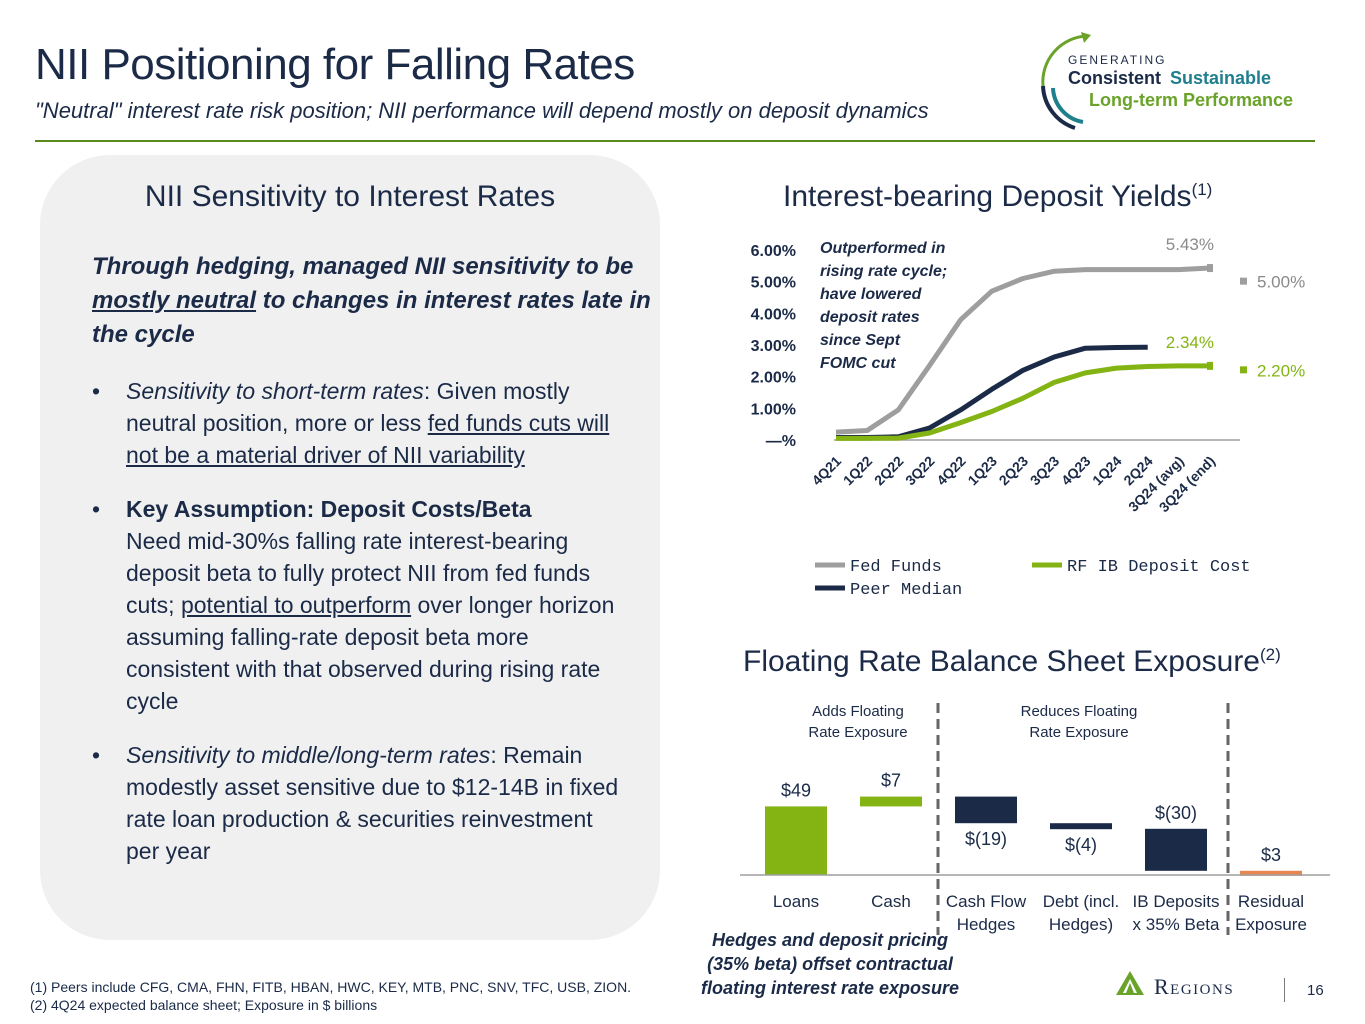 The image size is (1365, 1024). Describe the element at coordinates (998, 196) in the screenshot. I see `deposit-chart-title: Interest-bearing Deposit Yields(1)` at that location.